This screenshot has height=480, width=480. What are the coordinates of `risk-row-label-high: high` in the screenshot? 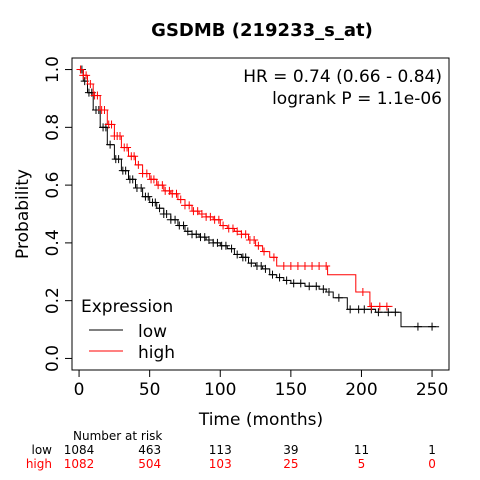 It's located at (39, 464).